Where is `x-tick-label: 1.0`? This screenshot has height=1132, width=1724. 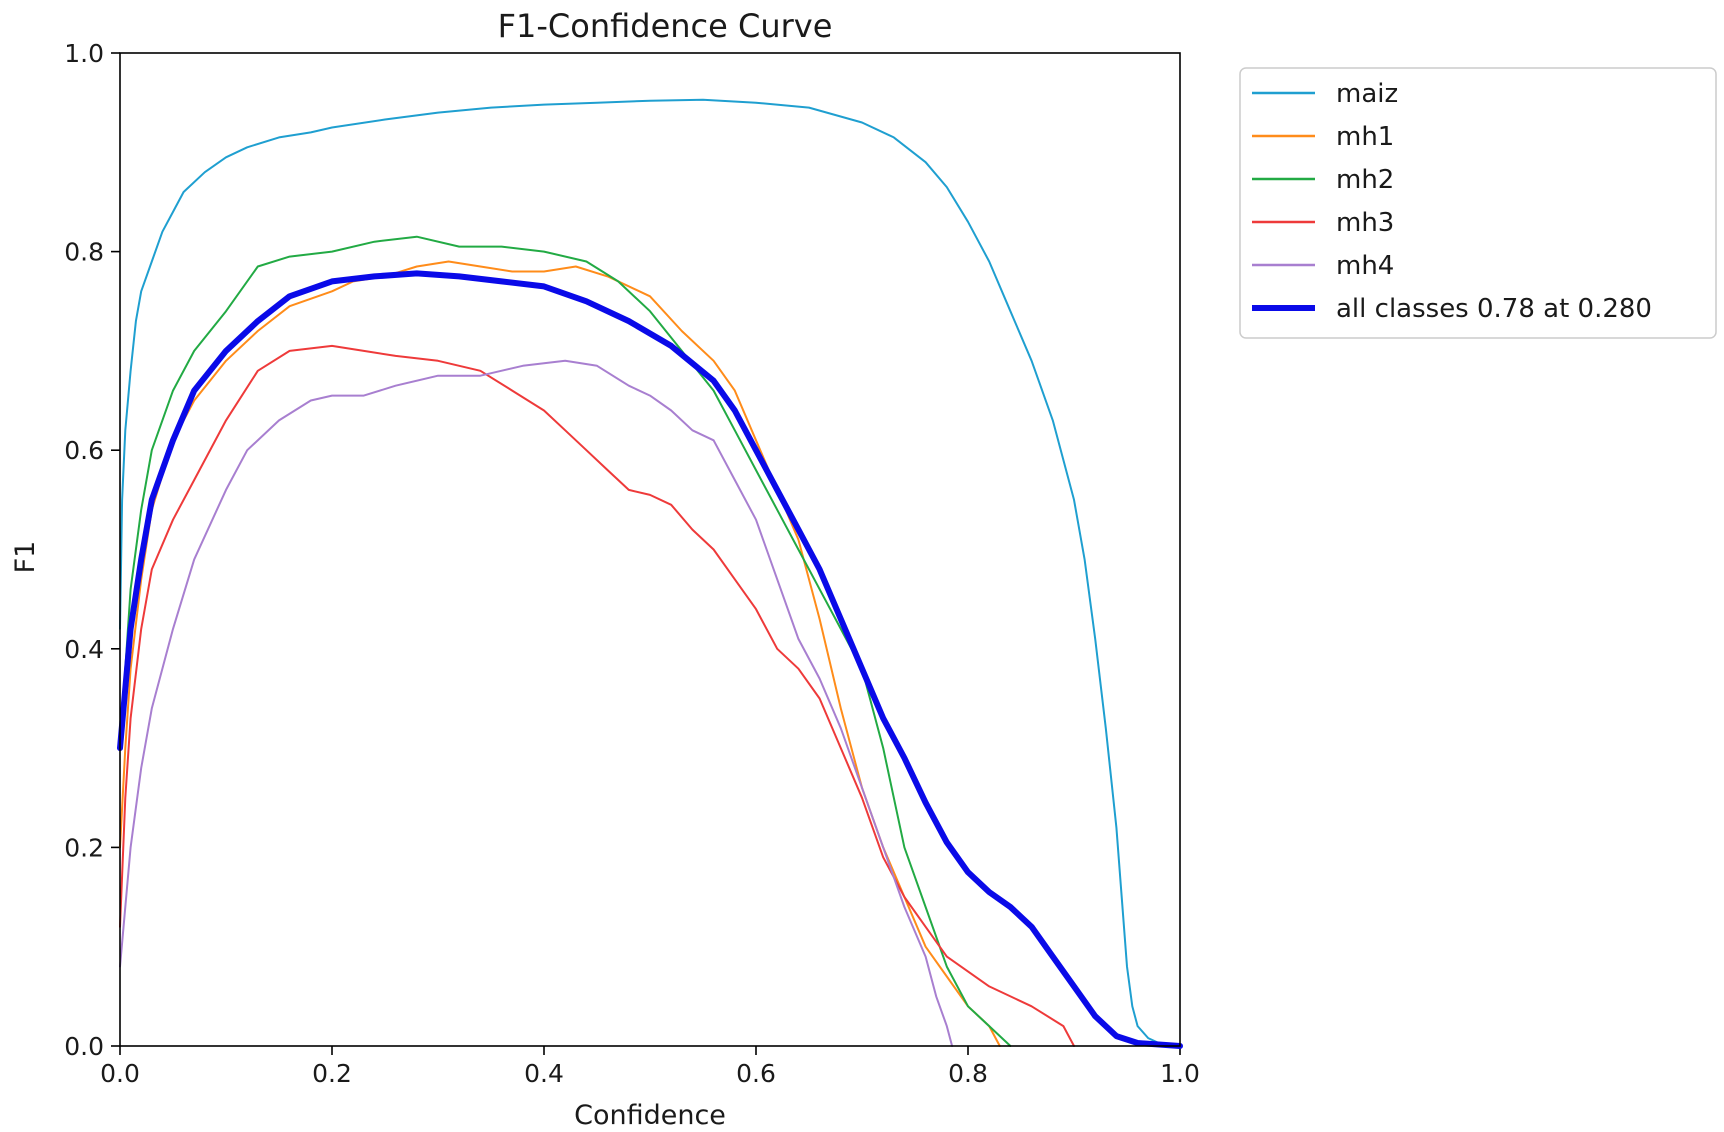 x-tick-label: 1.0 is located at coordinates (1180, 1073).